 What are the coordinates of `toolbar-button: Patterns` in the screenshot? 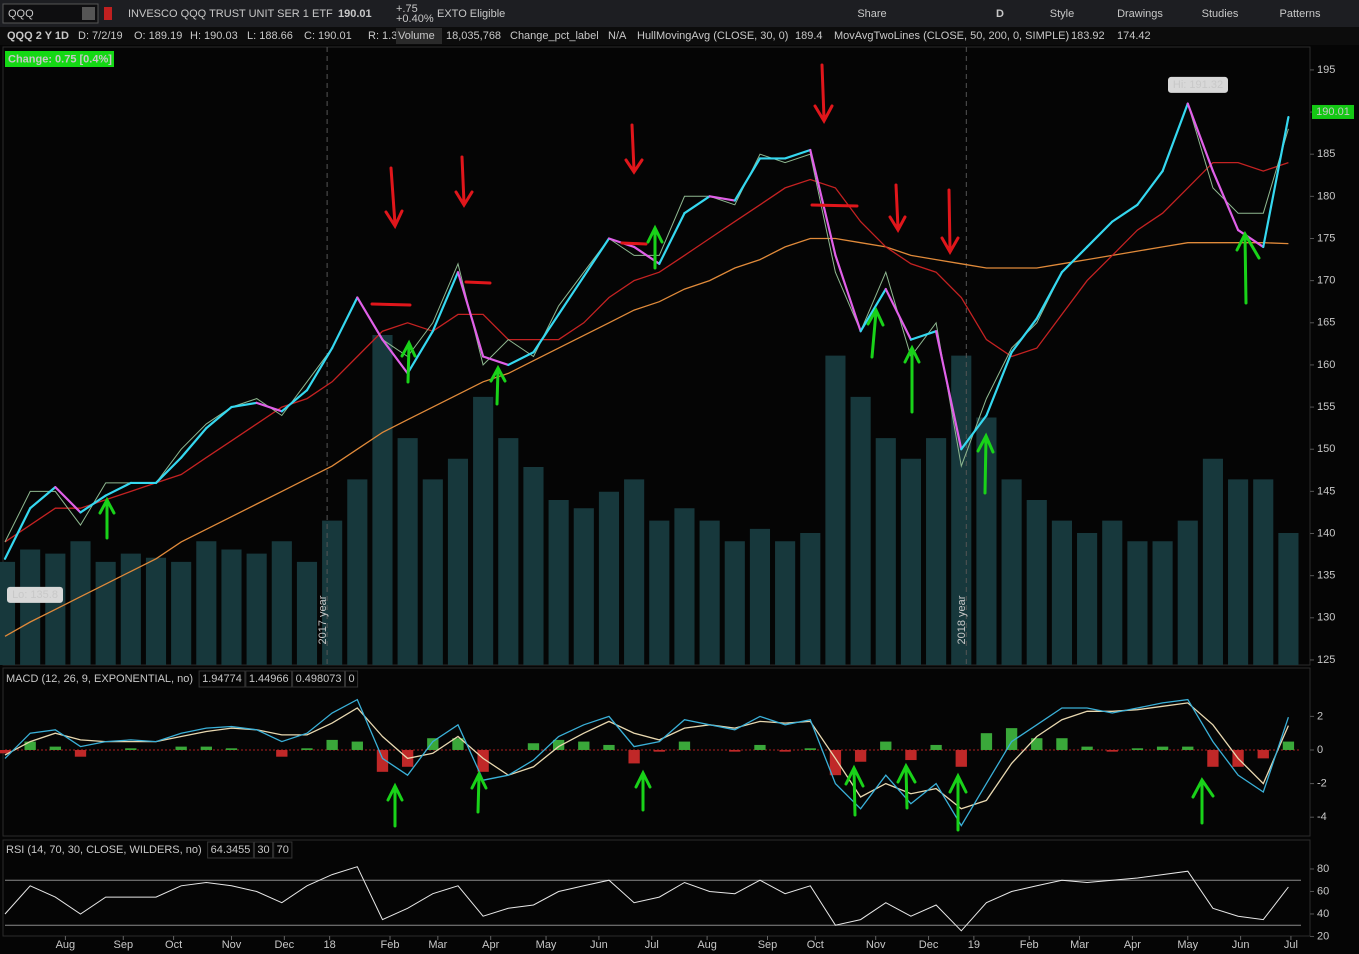 It's located at (1300, 14).